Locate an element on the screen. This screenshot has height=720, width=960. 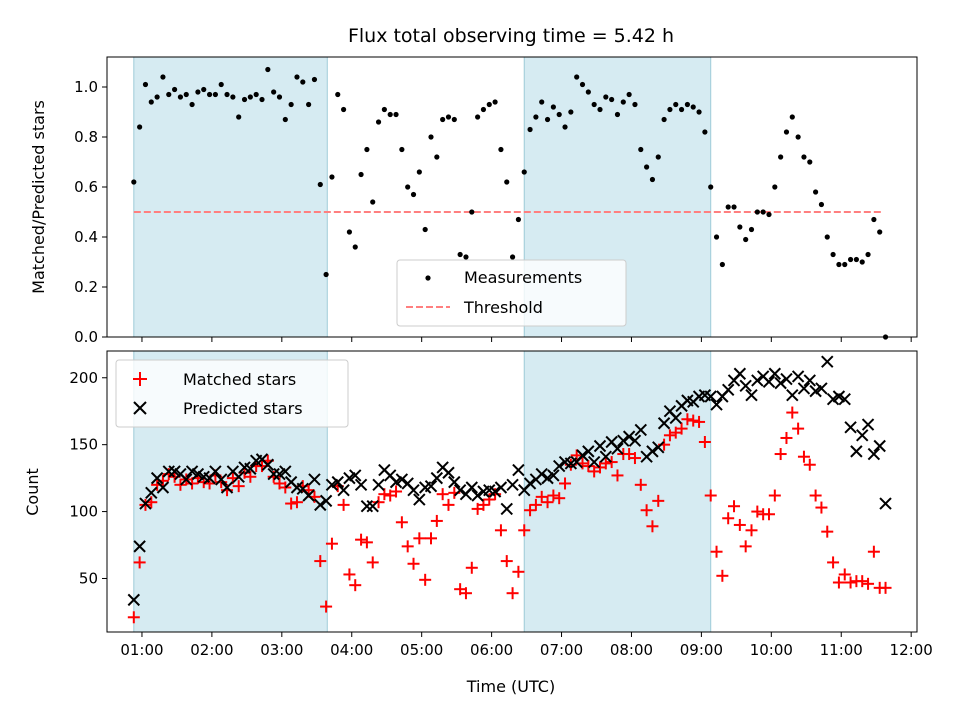
x-tick-label: 12:00 is located at coordinates (911, 650).